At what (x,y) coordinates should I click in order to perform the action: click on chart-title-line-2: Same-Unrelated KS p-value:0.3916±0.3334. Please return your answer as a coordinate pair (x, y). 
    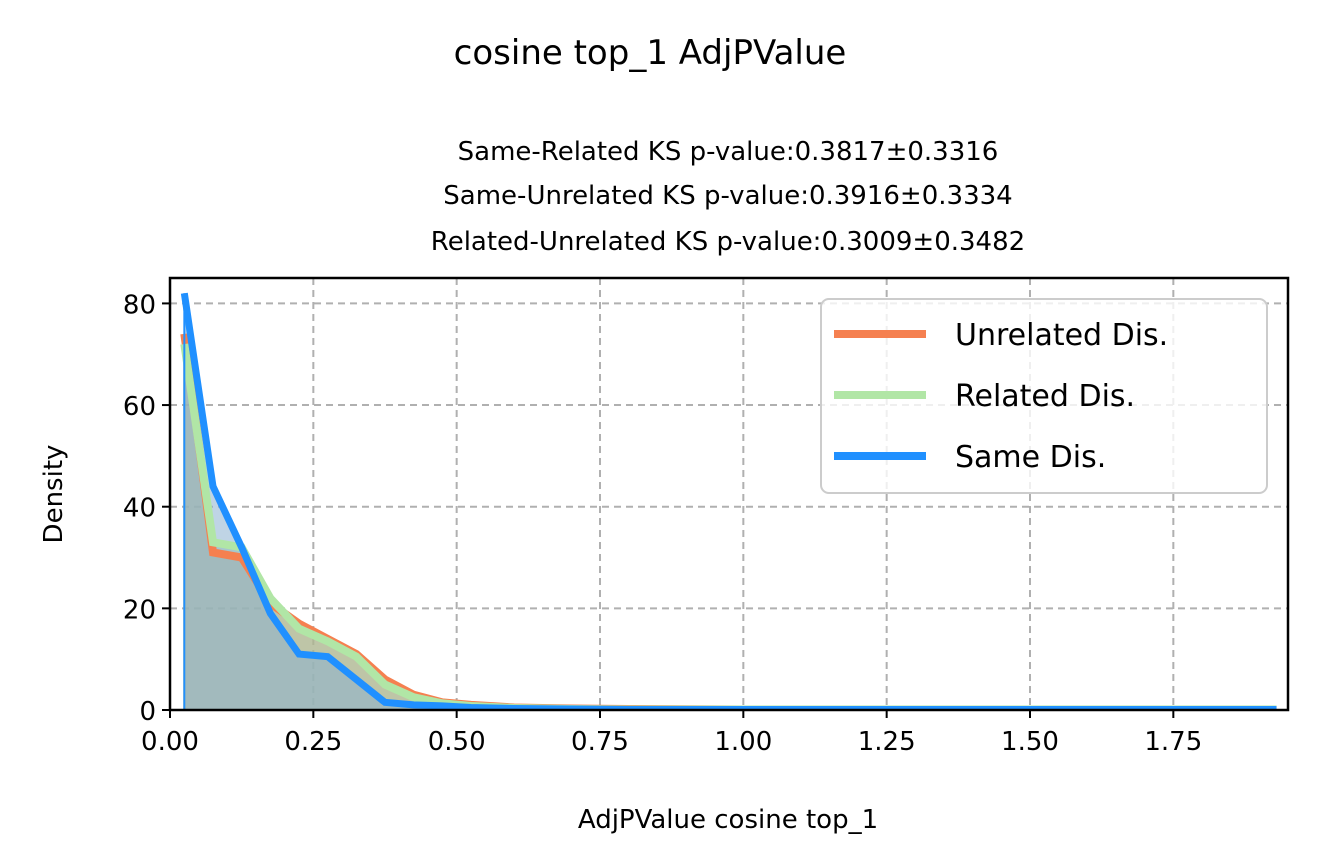
    Looking at the image, I should click on (727, 196).